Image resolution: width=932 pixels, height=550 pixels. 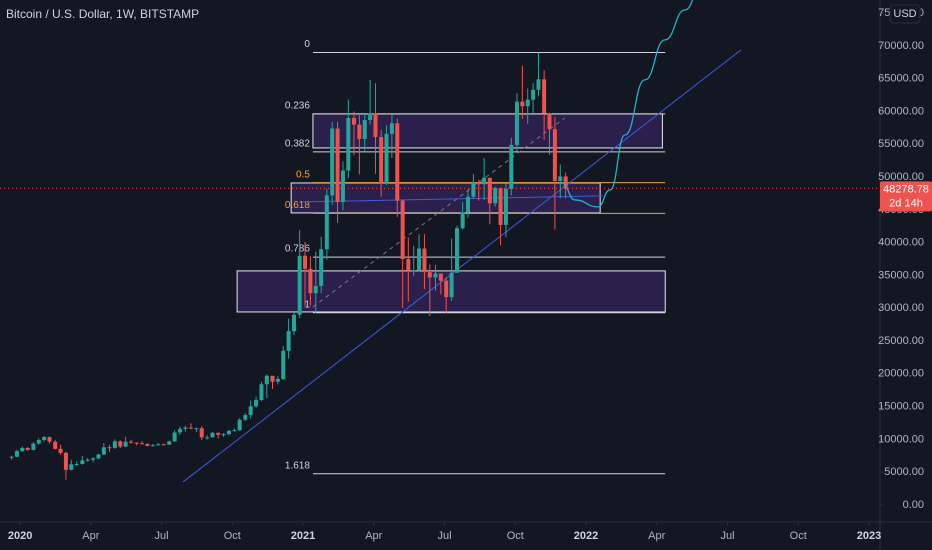 I want to click on price-tag-label: 48278.78, so click(x=906, y=189).